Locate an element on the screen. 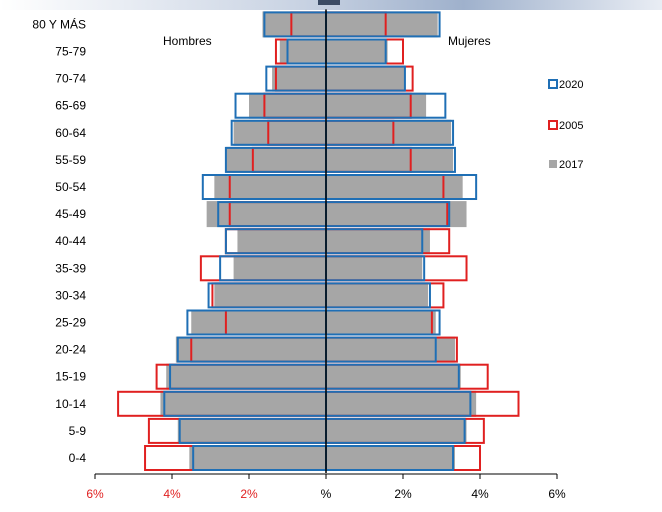 Image resolution: width=662 pixels, height=512 pixels. category-label-70-74: 70-74 is located at coordinates (70, 79).